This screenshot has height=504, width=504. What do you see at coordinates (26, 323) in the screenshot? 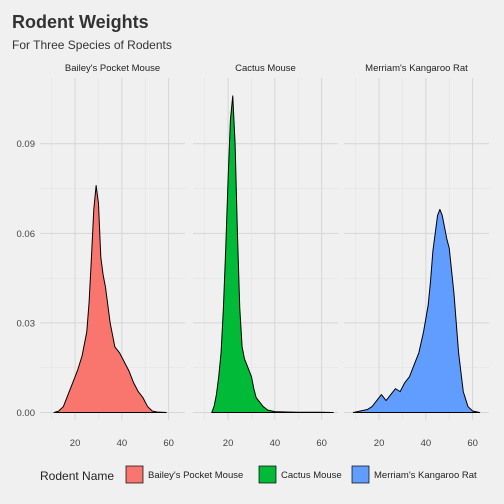
I see `y-tick-label: 0.03` at bounding box center [26, 323].